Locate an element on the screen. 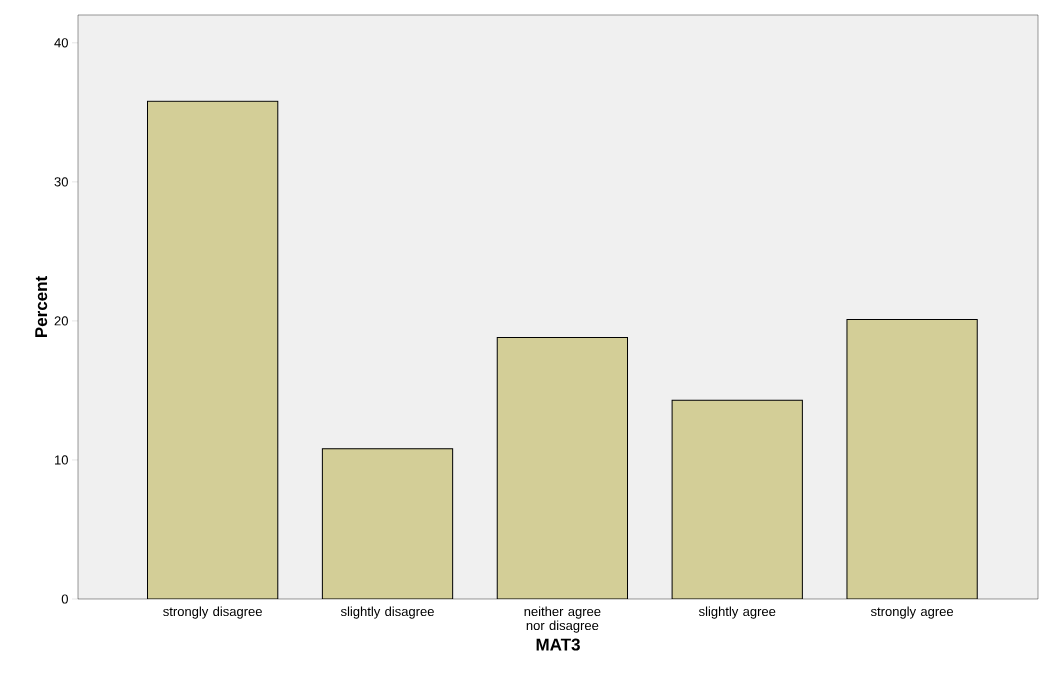 Image resolution: width=1040 pixels, height=700 pixels. x-tick-label: slightly agree is located at coordinates (737, 612).